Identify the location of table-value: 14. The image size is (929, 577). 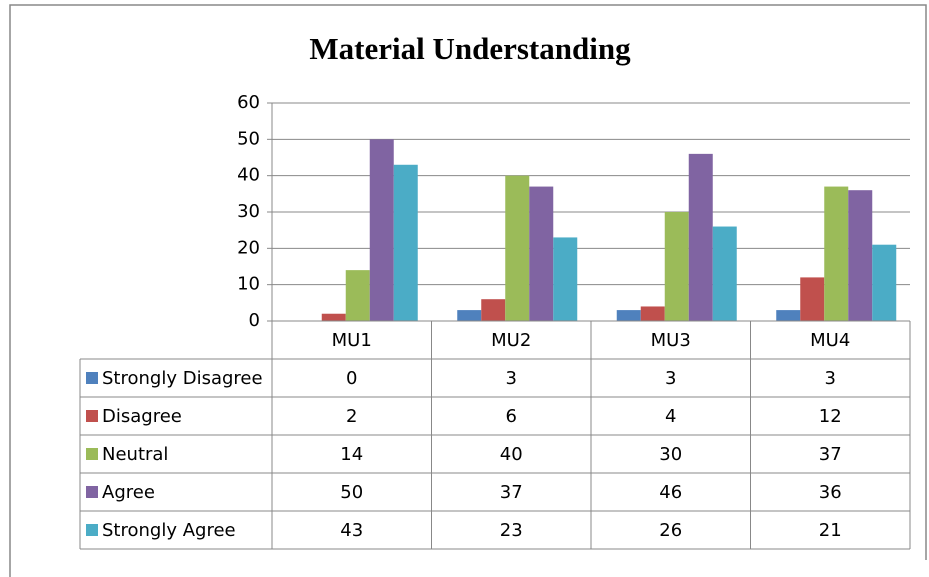
(351, 454).